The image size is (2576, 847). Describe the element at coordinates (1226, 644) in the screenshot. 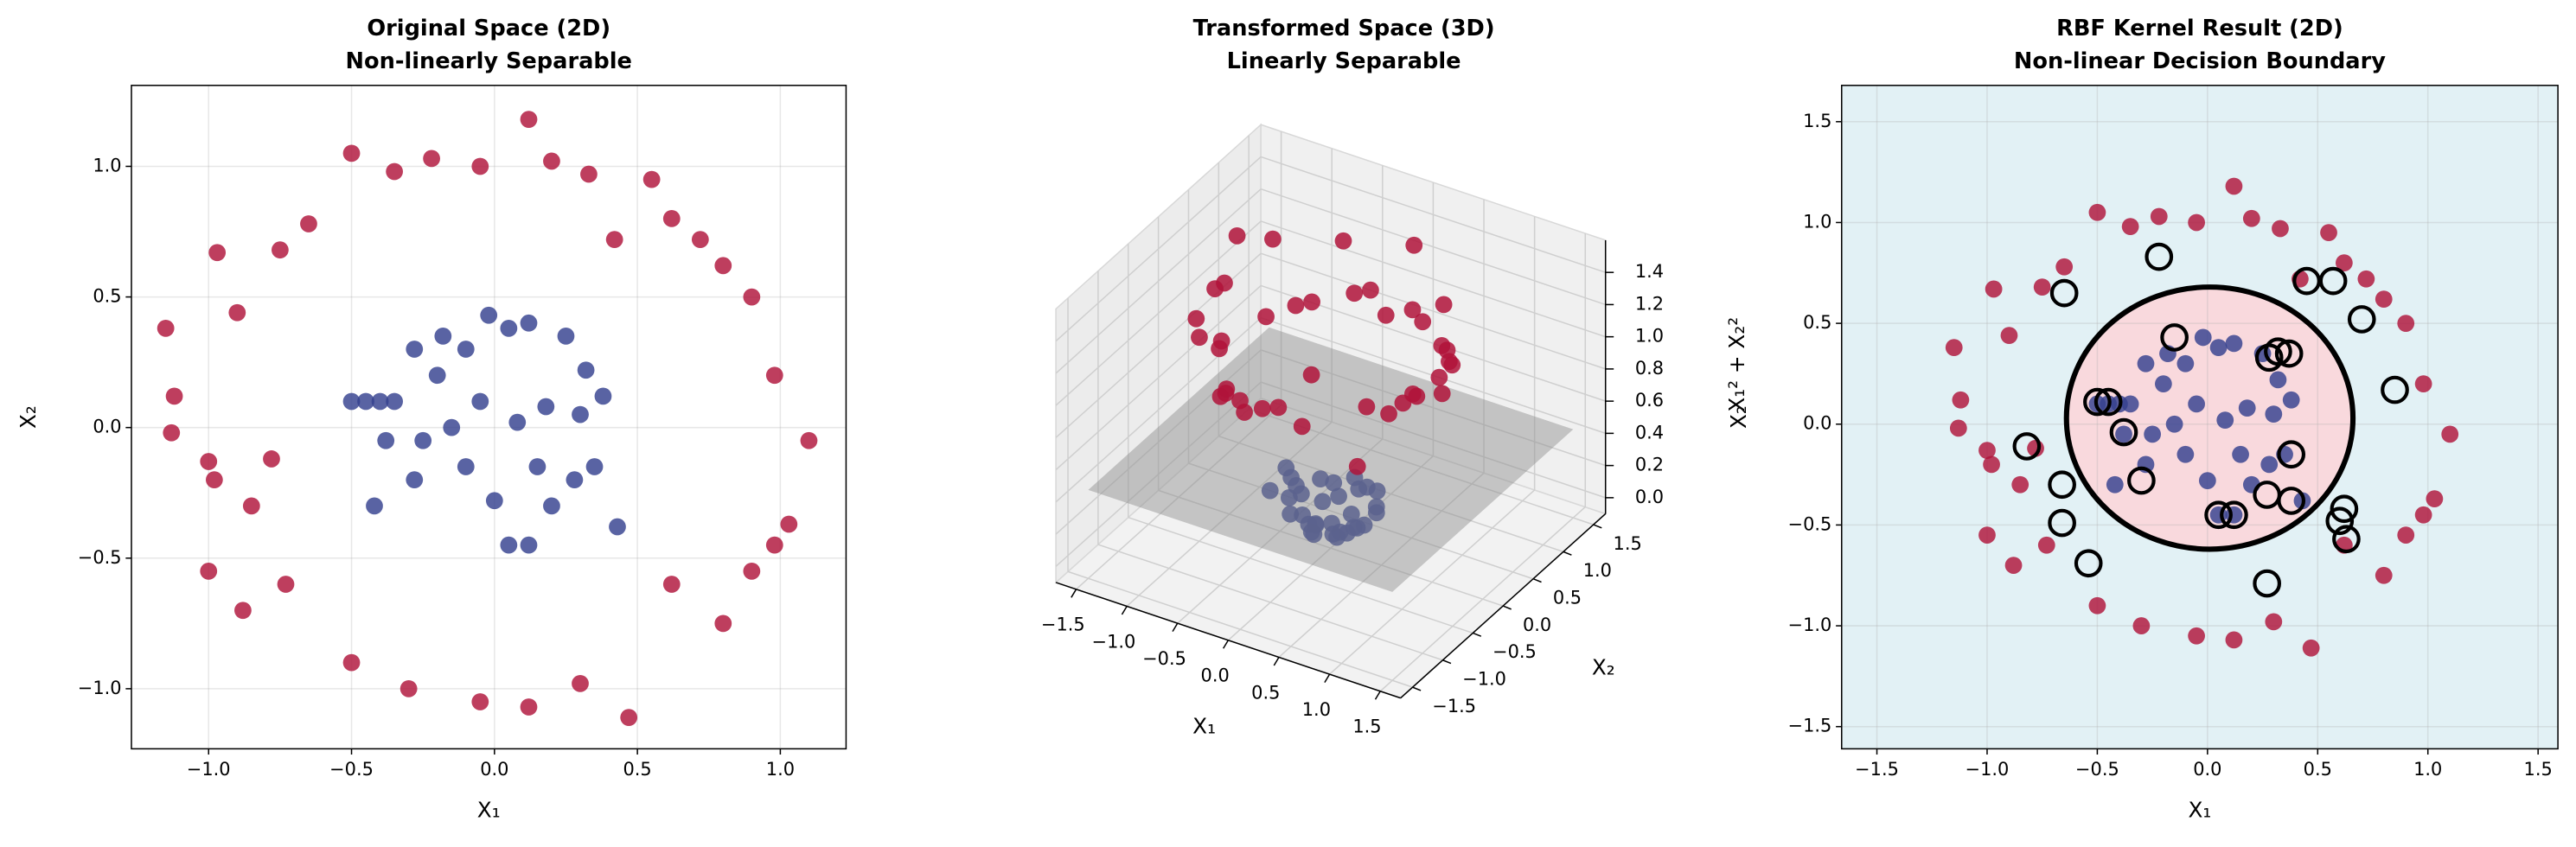

I see `x-tick` at that location.